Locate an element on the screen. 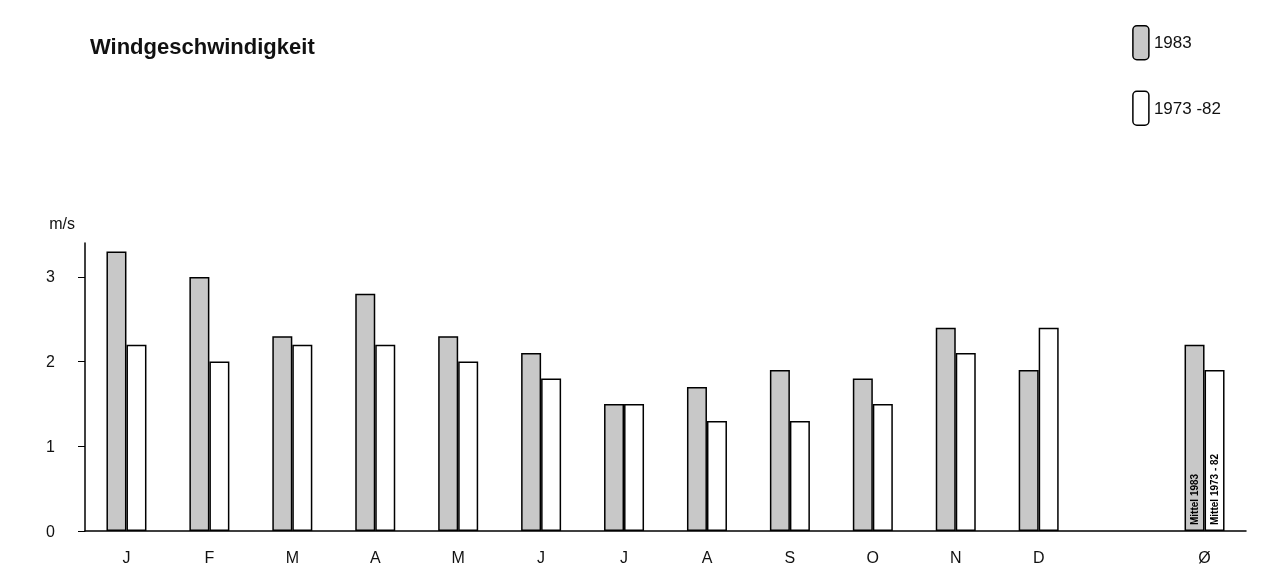 This screenshot has height=574, width=1266. x-tick-label: N is located at coordinates (955, 557).